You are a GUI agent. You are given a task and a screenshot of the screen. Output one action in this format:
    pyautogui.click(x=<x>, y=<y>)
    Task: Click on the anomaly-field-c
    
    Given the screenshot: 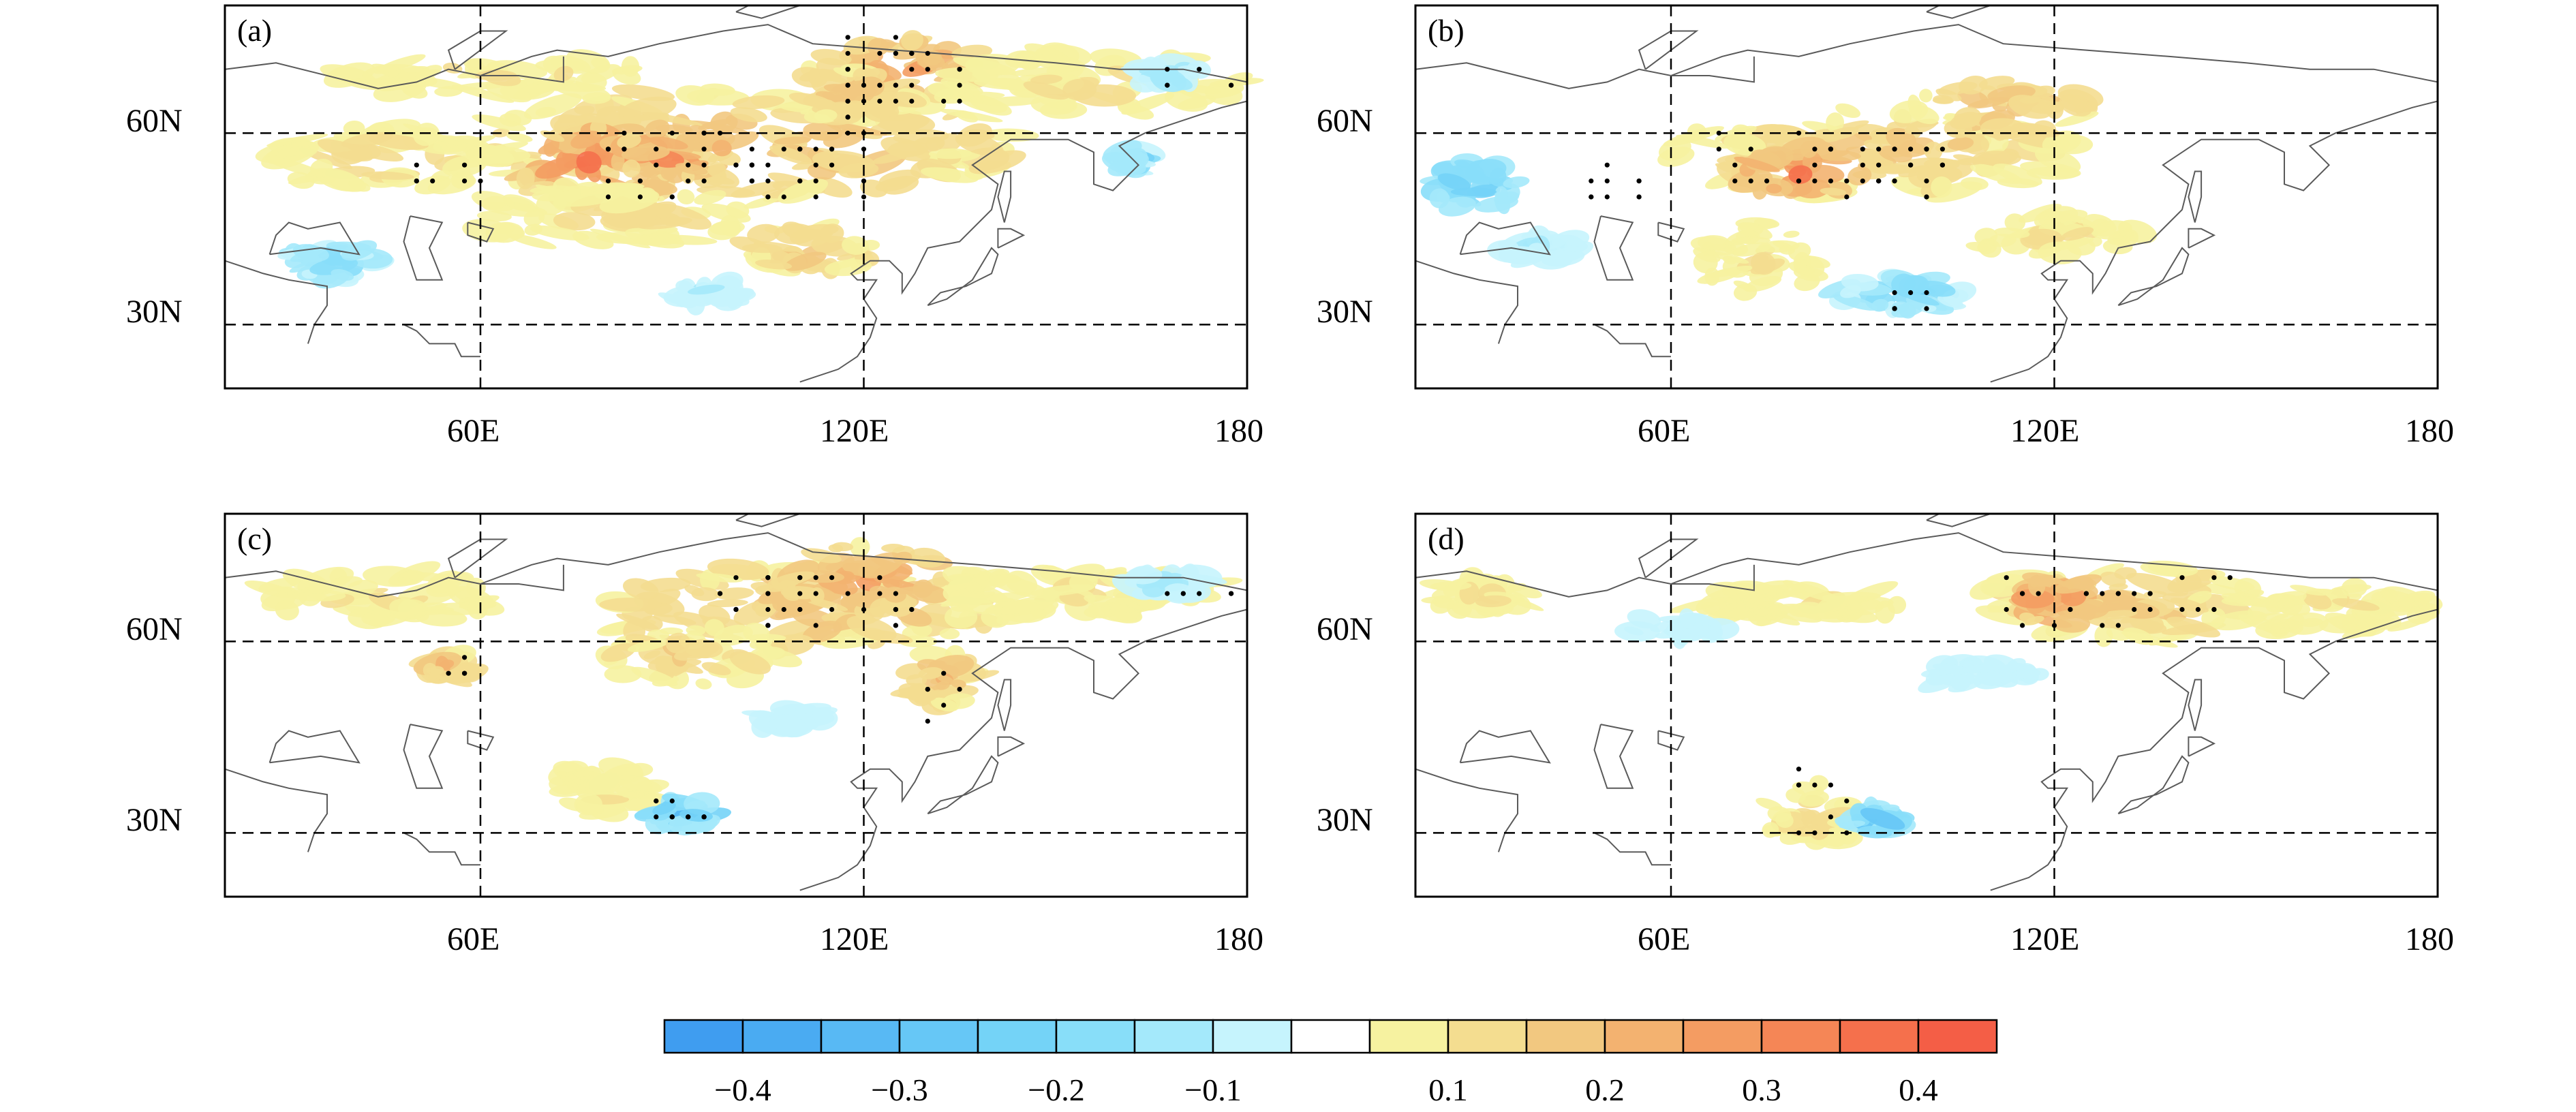 What is the action you would take?
    pyautogui.click(x=743, y=686)
    